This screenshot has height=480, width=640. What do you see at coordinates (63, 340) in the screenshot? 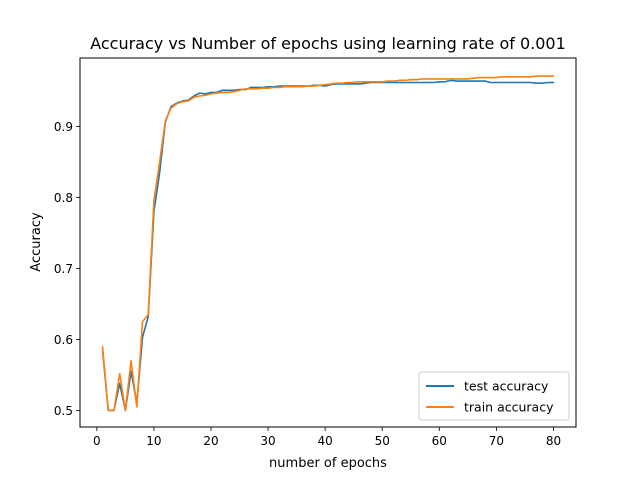
I see `y-tick-label: 0.6` at bounding box center [63, 340].